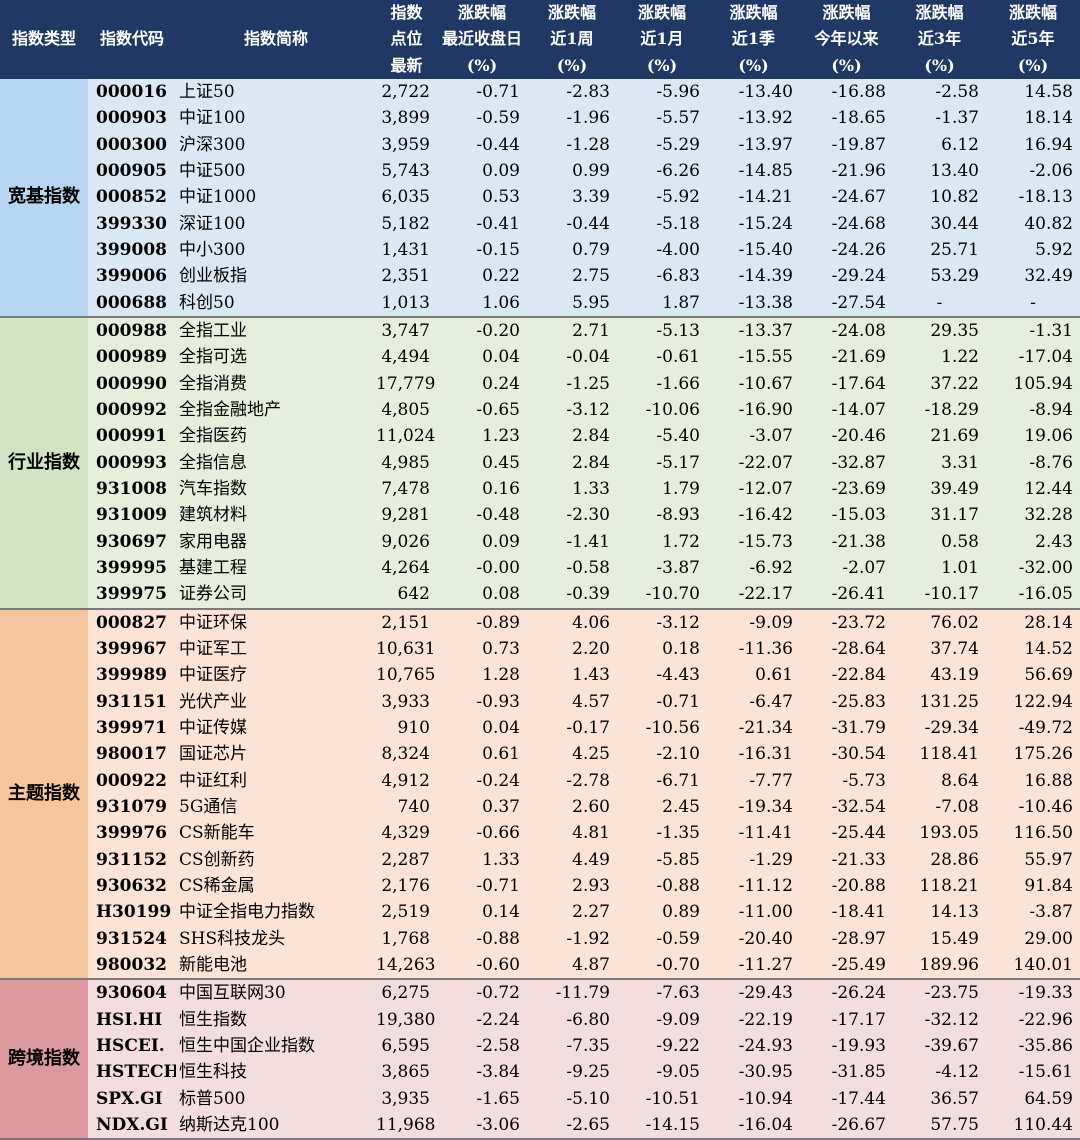  Describe the element at coordinates (572, 276) in the screenshot. I see `change-1w-cell: 2.75` at that location.